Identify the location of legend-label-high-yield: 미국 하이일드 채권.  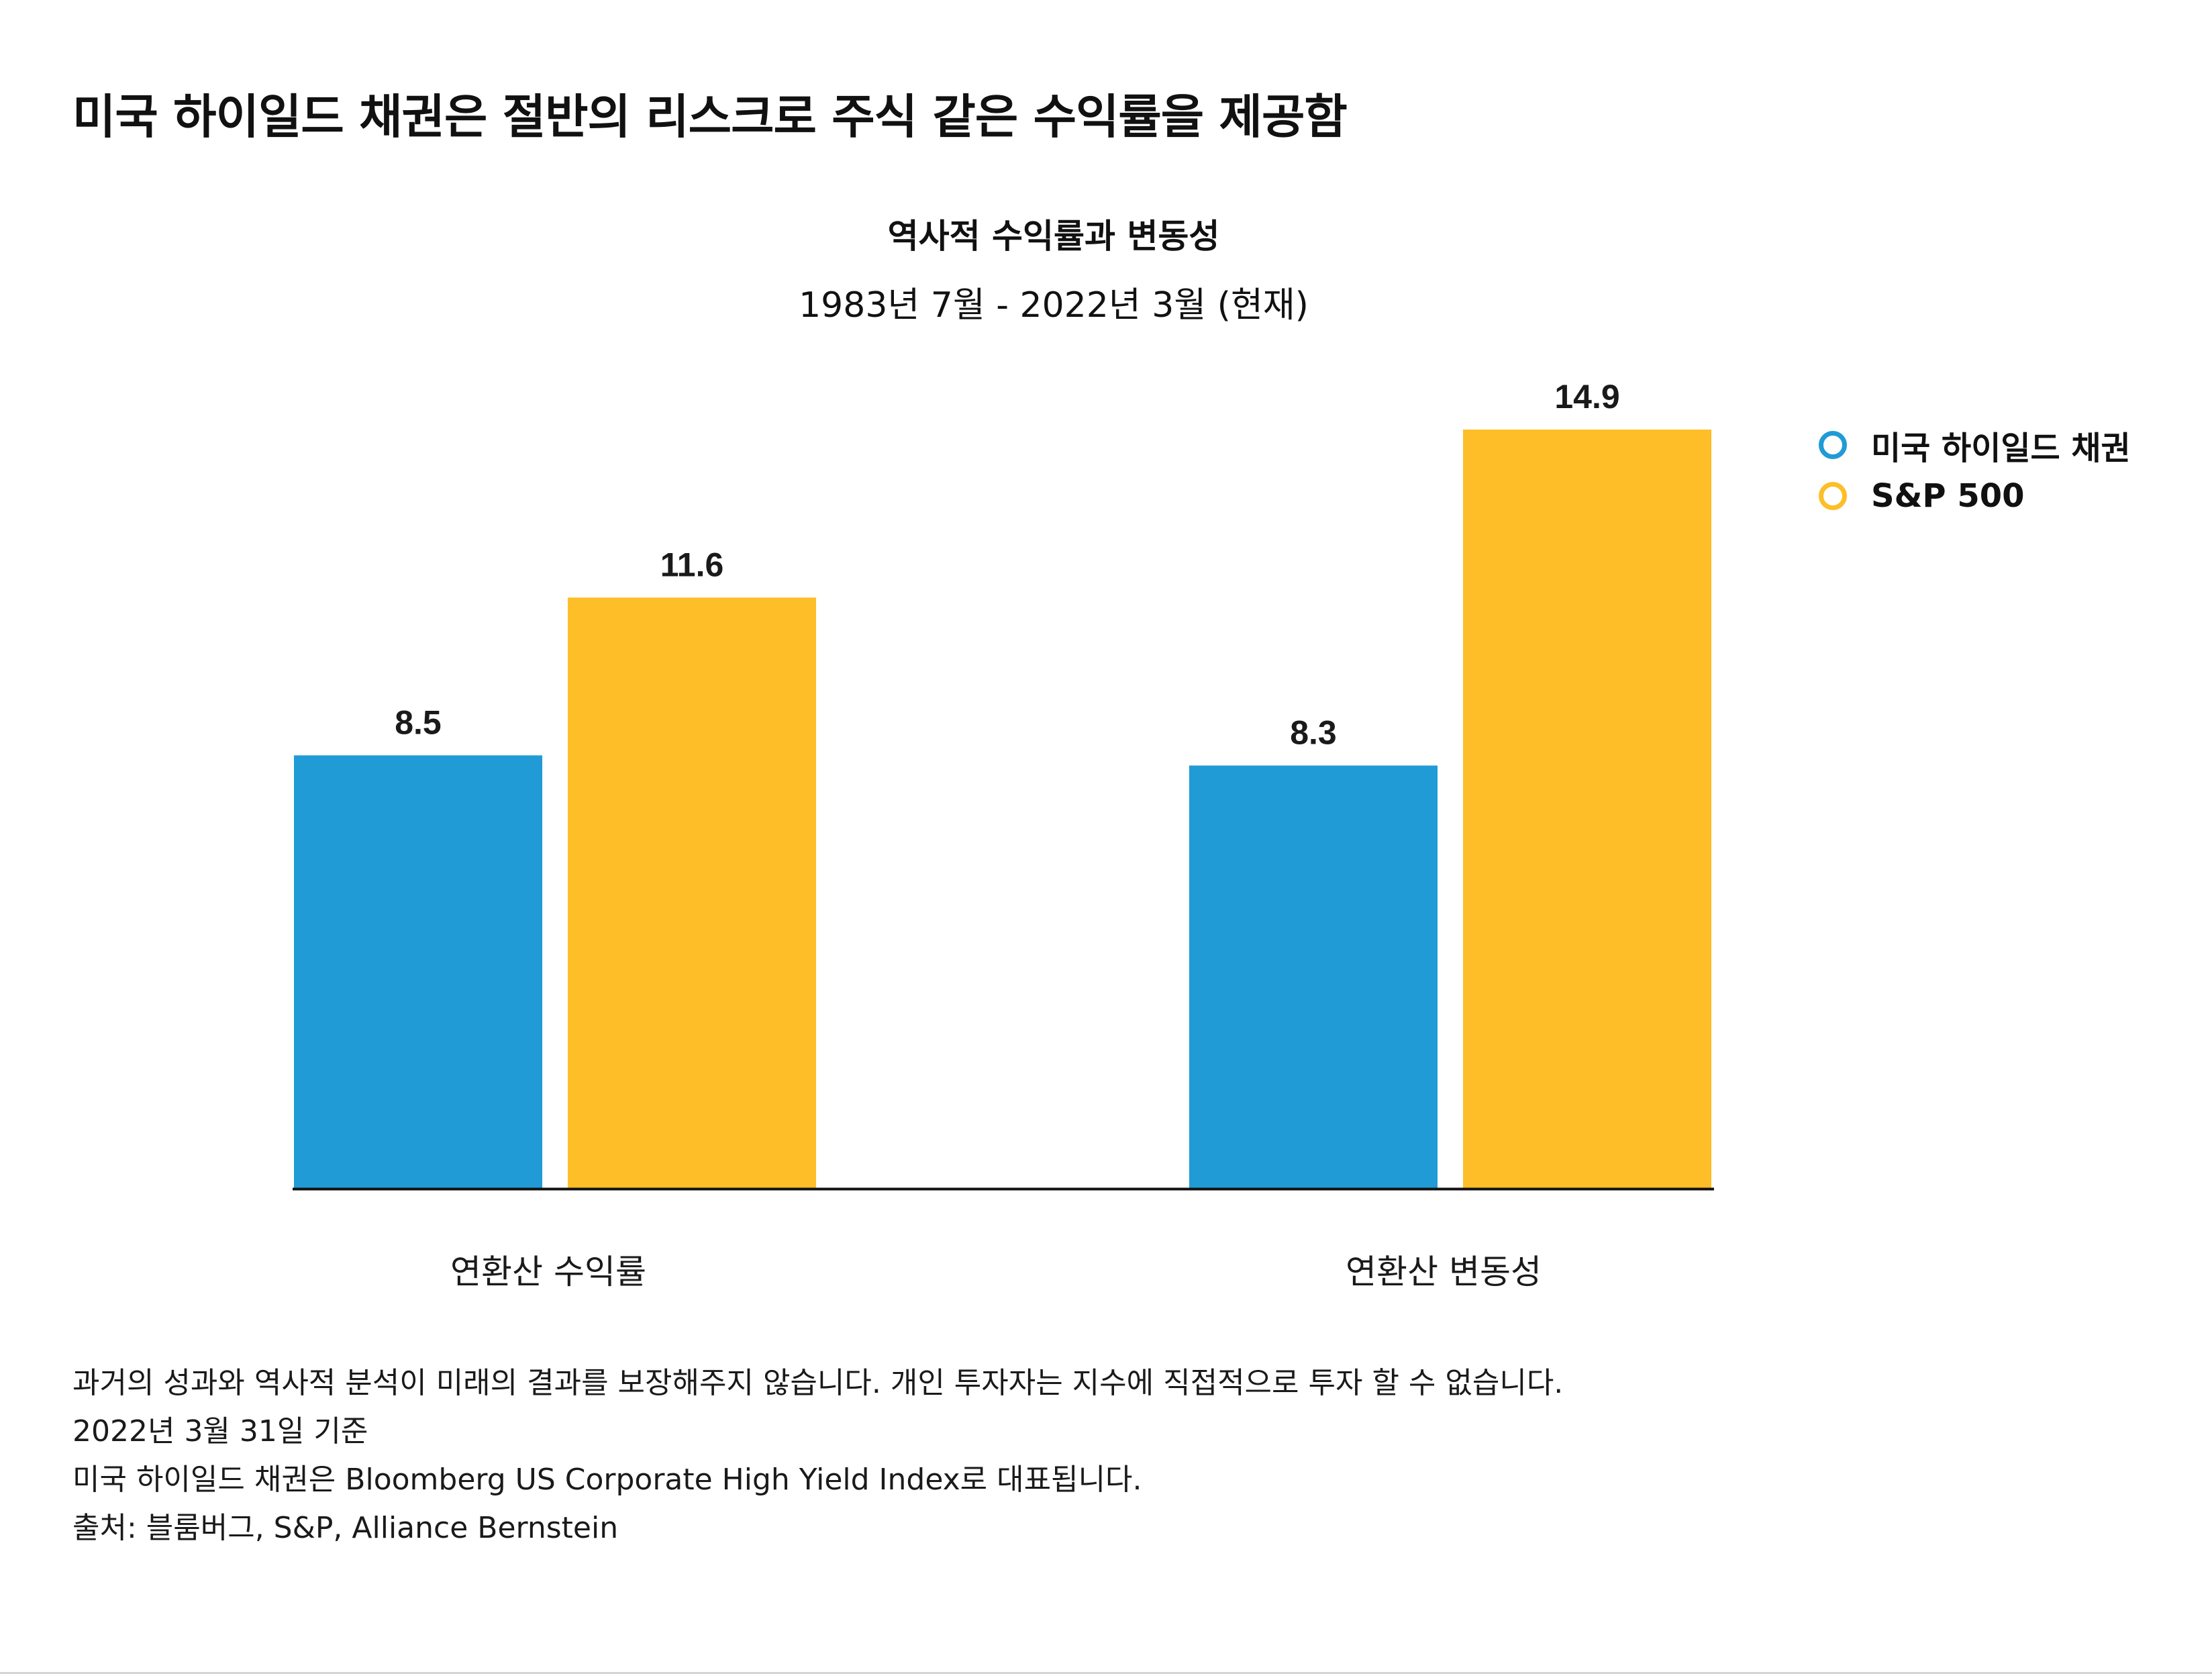
(2001, 448).